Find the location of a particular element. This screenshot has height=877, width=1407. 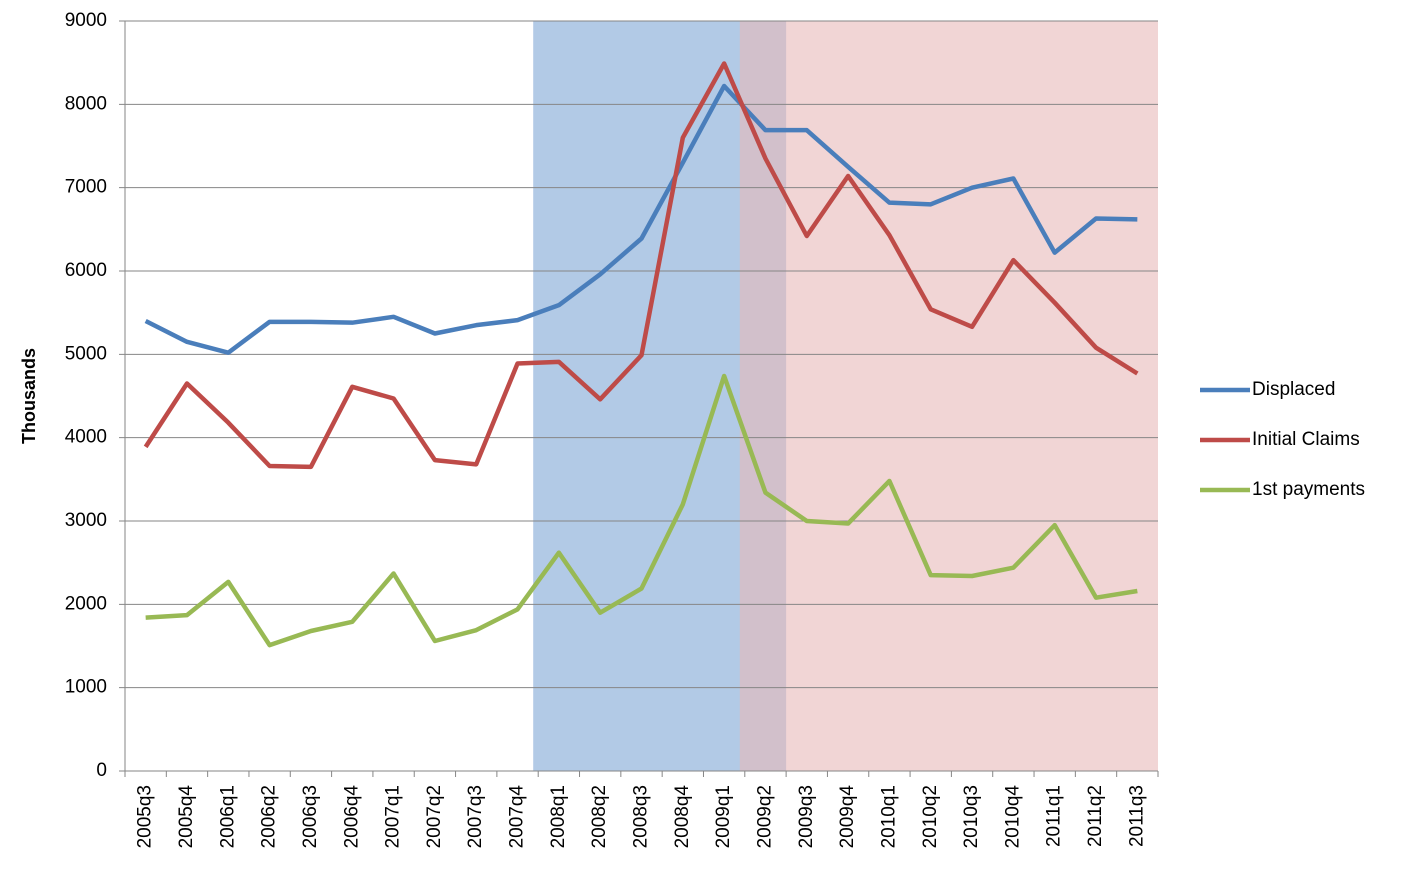

x-tick-label: 2011q3 is located at coordinates (1136, 816).